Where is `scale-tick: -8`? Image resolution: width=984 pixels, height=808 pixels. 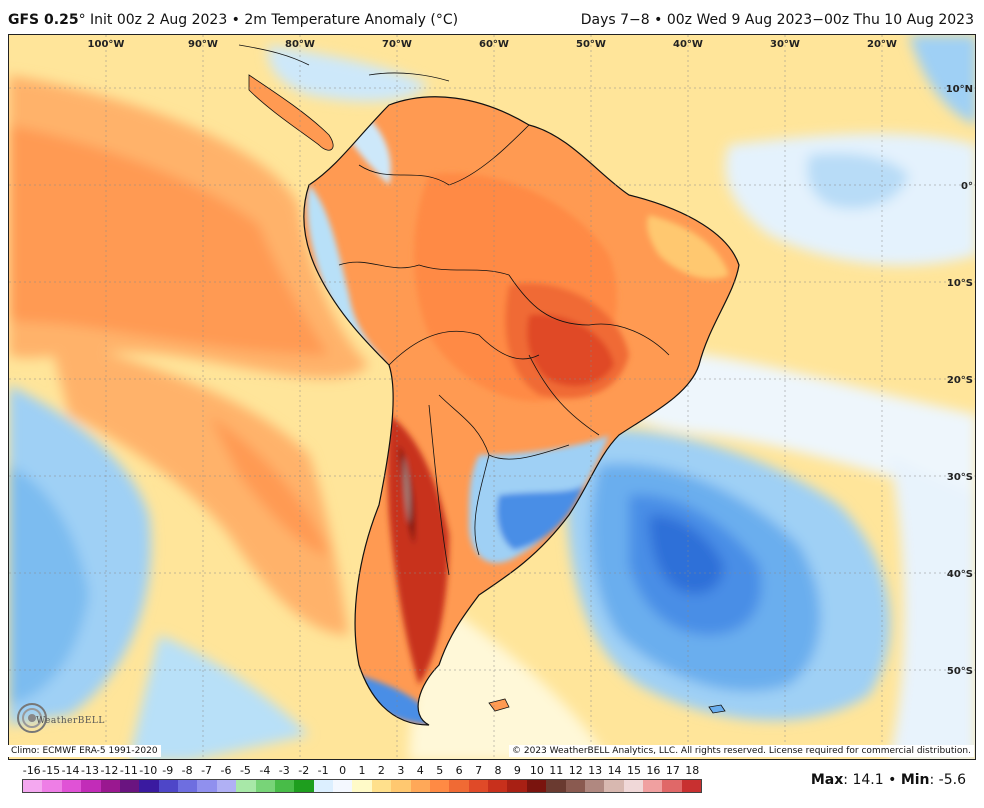 scale-tick: -8 is located at coordinates (187, 770).